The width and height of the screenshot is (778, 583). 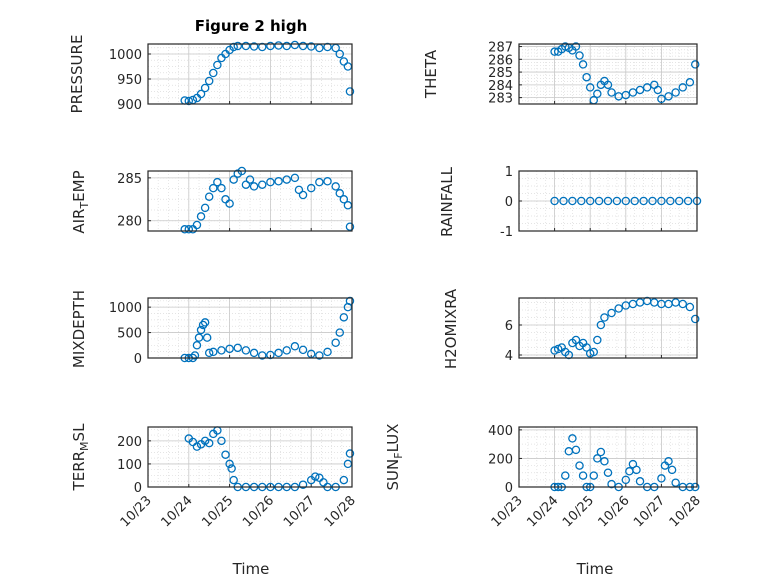 I want to click on ylabel-sun-sub: F, so click(x=398, y=455).